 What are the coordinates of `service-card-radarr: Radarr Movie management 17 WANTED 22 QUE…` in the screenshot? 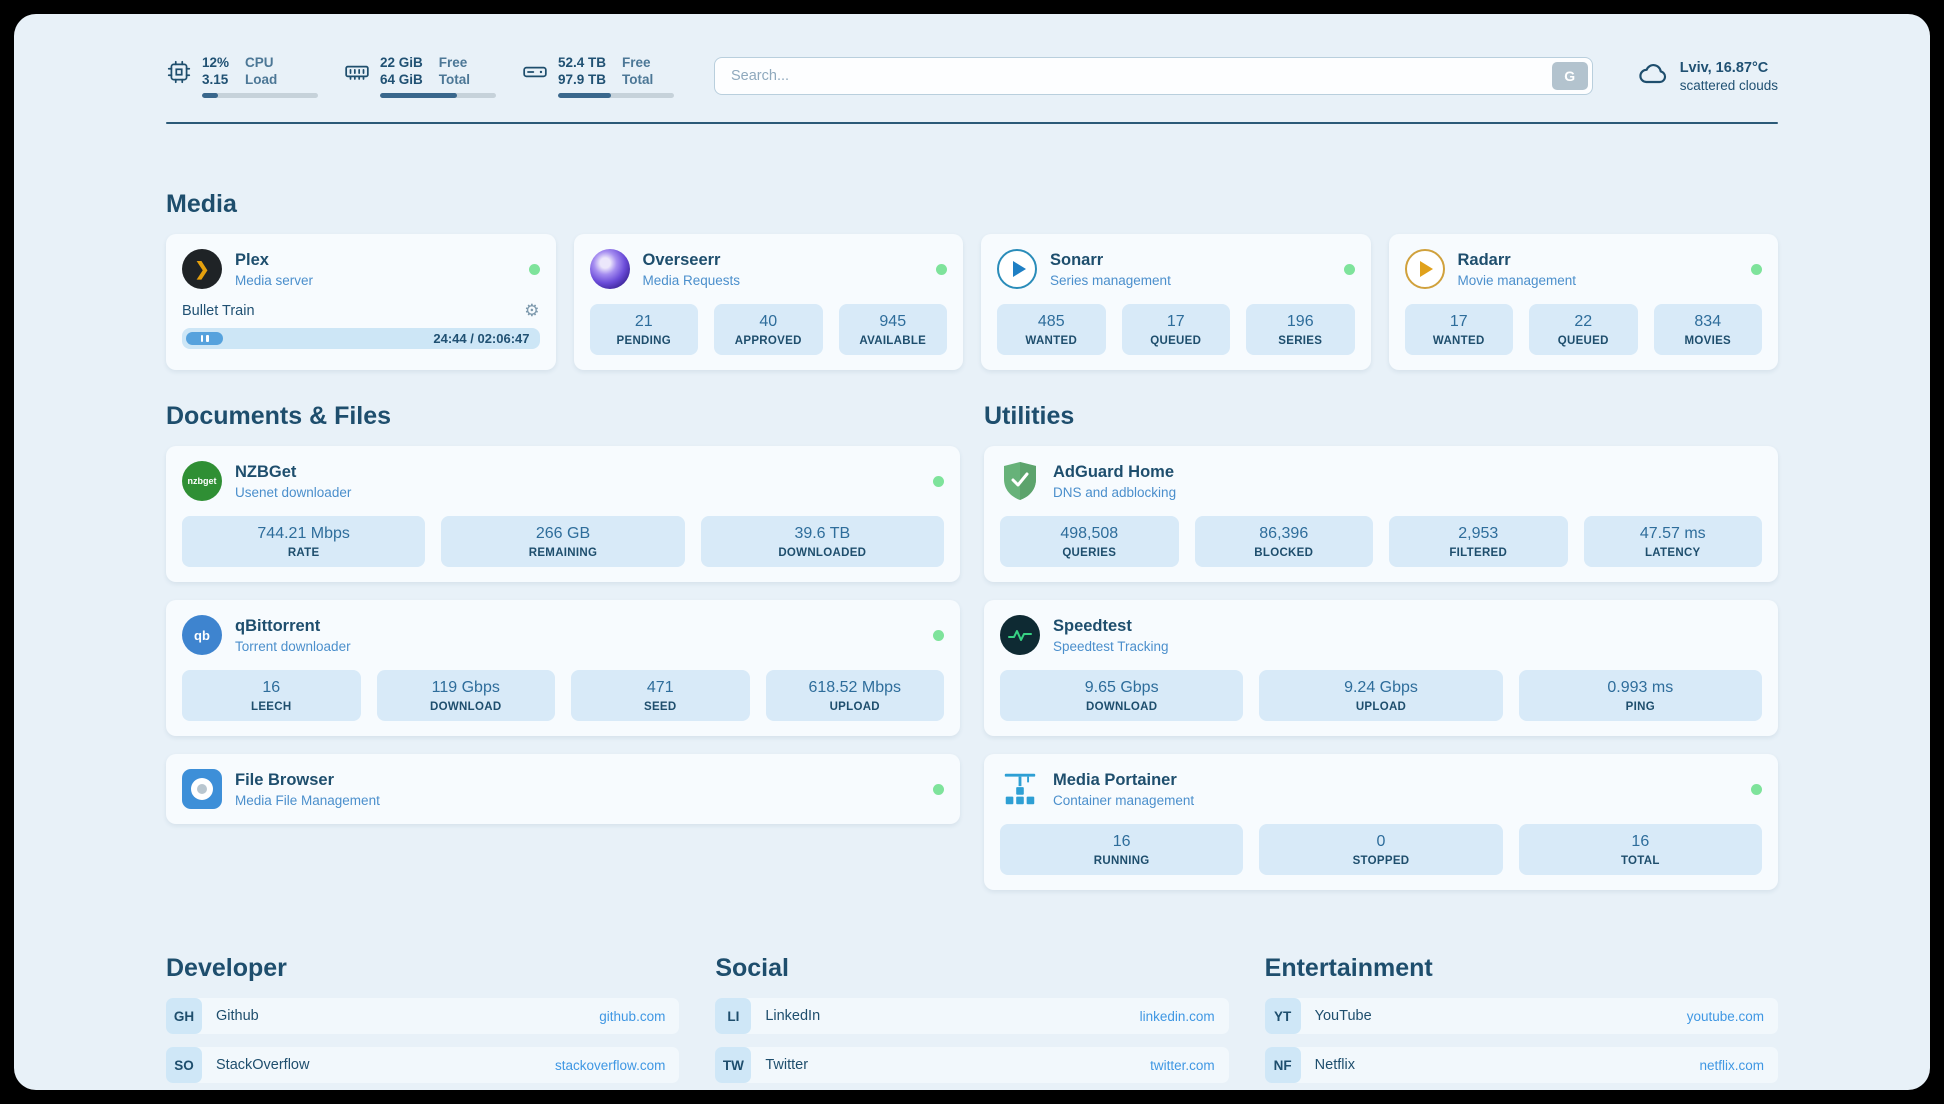 It's located at (1583, 302).